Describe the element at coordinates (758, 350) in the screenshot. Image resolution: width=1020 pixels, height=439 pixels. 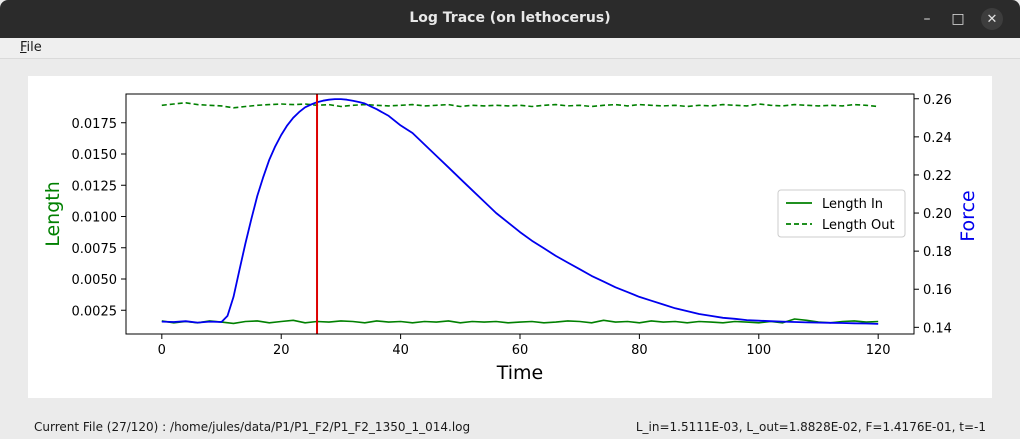
I see `x-tick-label: 100` at that location.